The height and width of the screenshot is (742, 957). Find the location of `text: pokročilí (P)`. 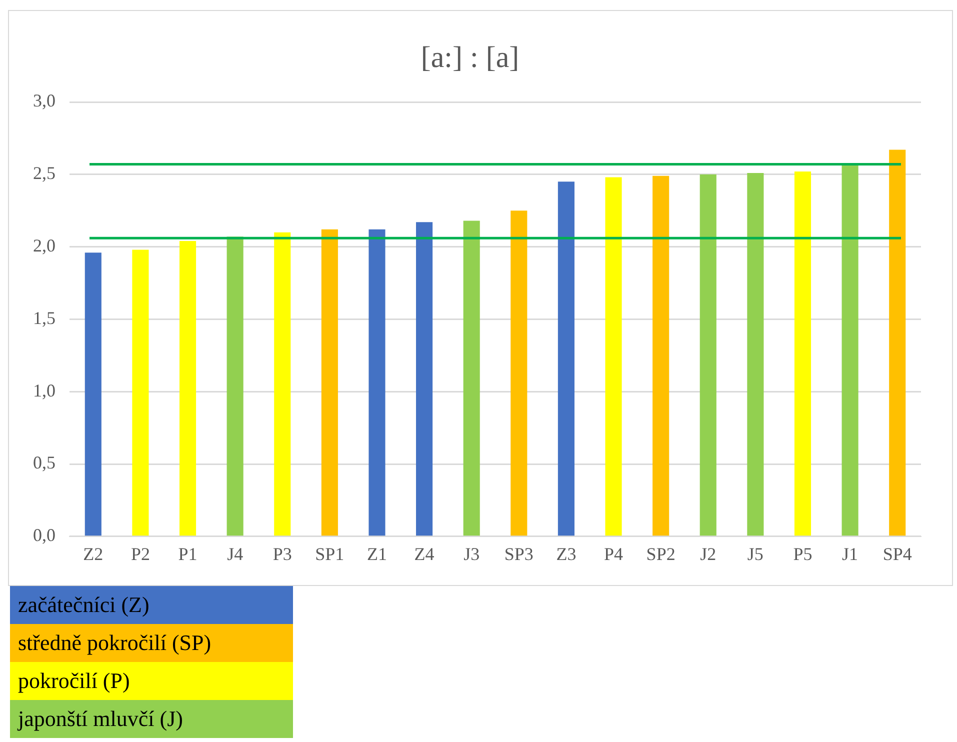

text: pokročilí (P) is located at coordinates (151, 681).